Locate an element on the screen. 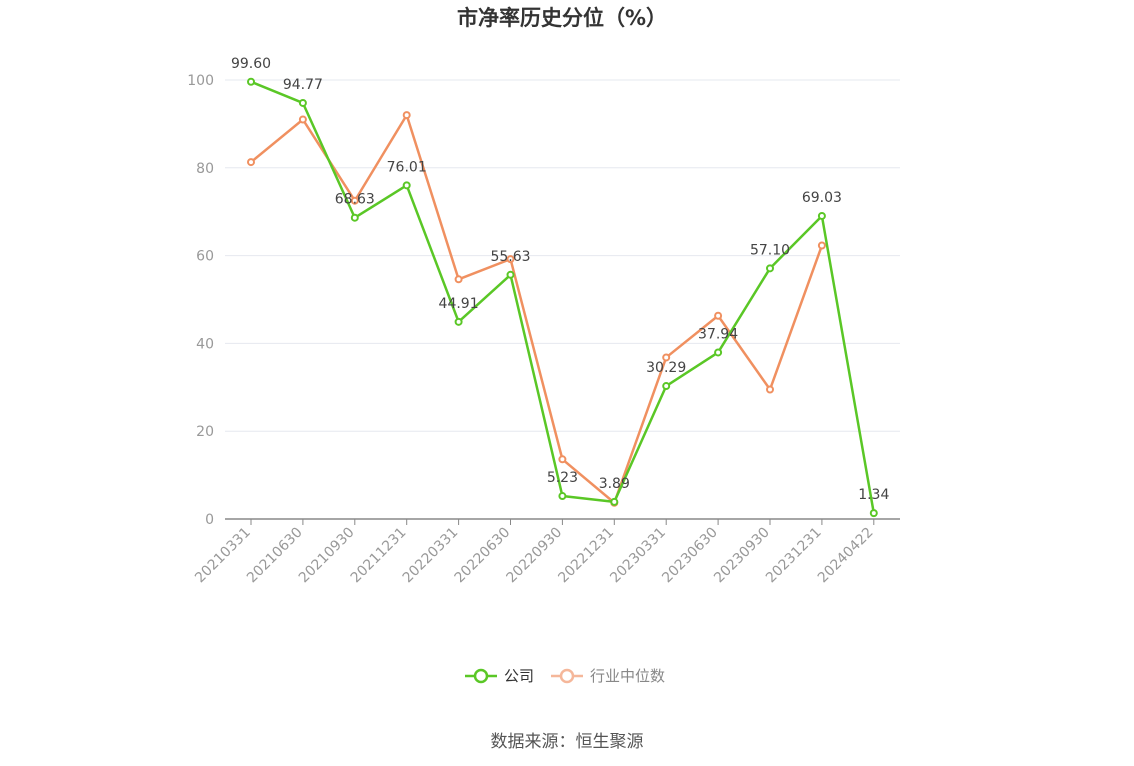 This screenshot has height=766, width=1134. data-label: 68.63 is located at coordinates (355, 200).